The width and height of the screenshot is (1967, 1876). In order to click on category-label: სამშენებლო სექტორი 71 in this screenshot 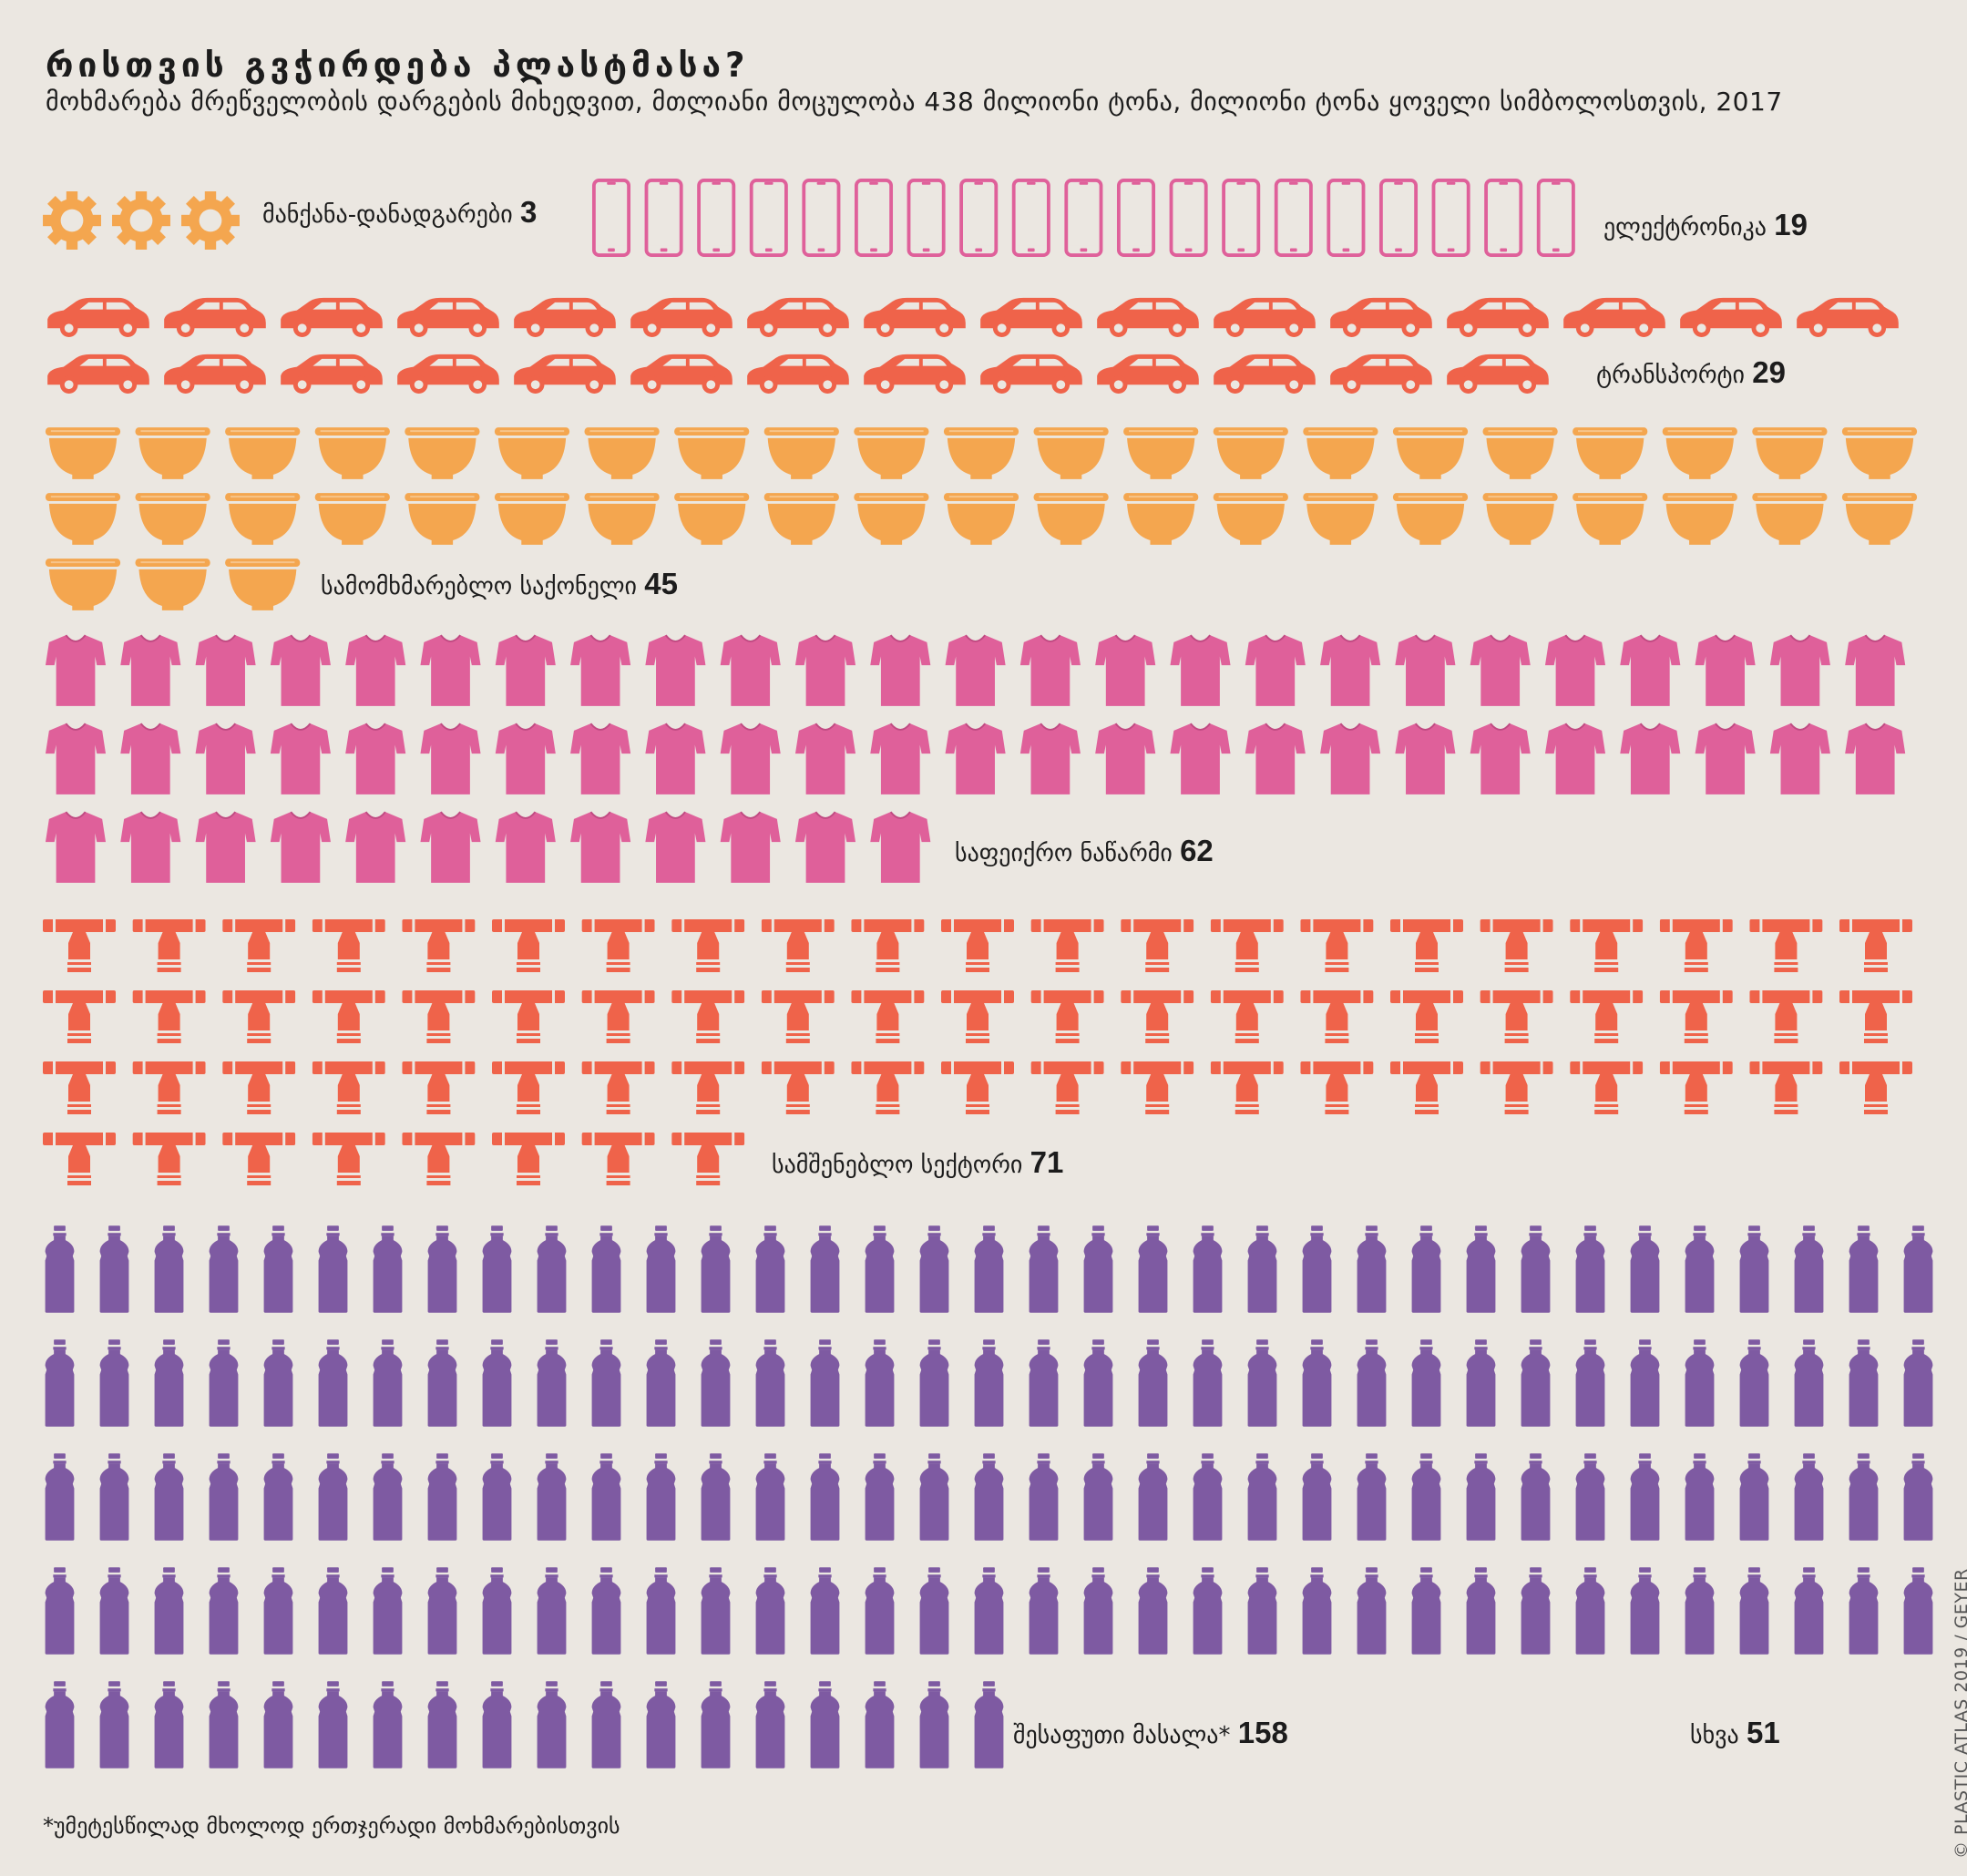, I will do `click(917, 1162)`.